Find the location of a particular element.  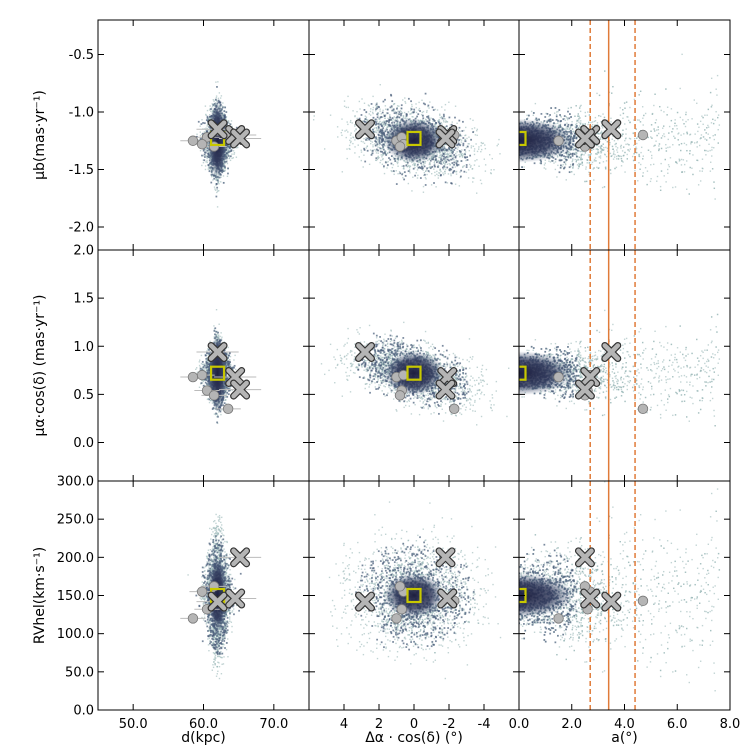

y-tick-label: -2.0 is located at coordinates (81, 228).